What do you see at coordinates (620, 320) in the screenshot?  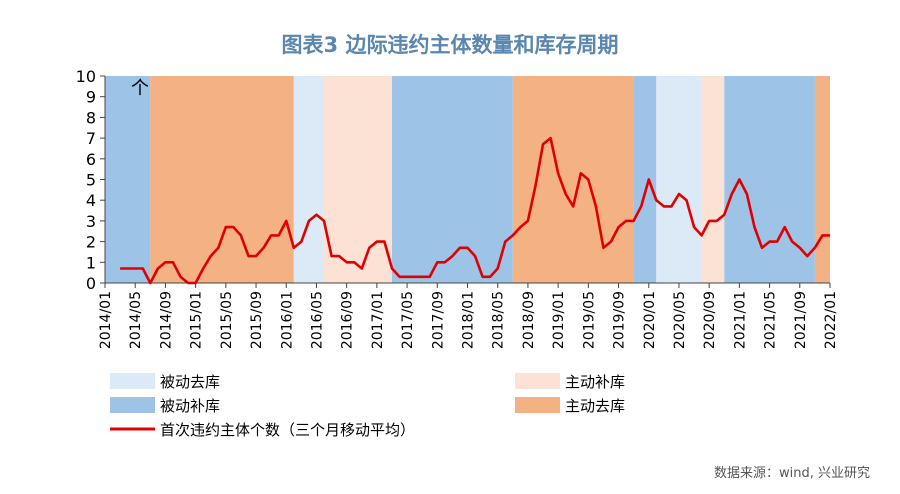 I see `x-tick-label: 2019/09` at bounding box center [620, 320].